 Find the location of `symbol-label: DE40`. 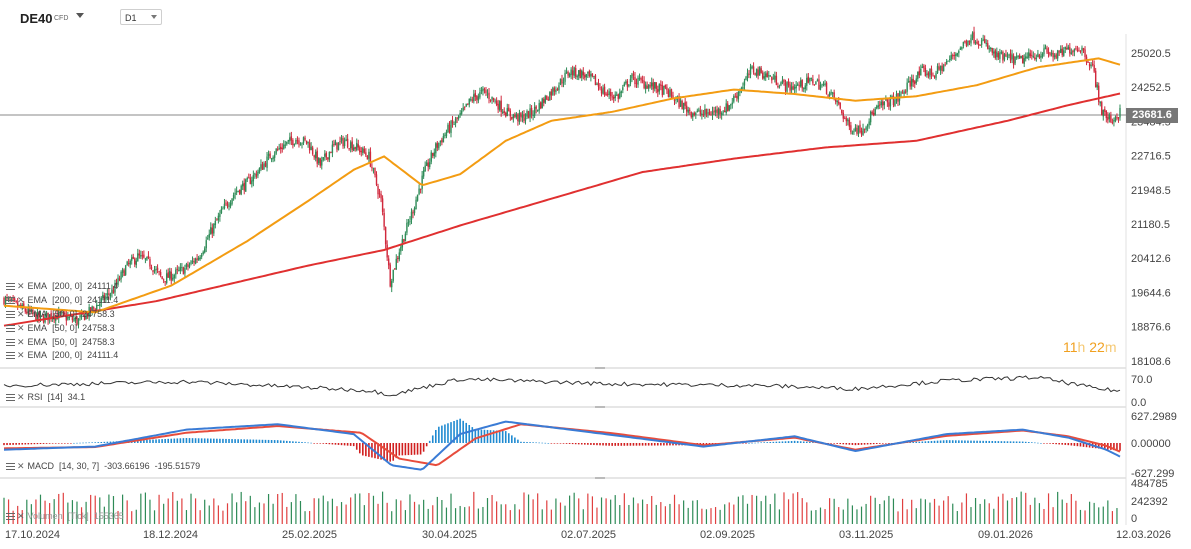

symbol-label: DE40 is located at coordinates (36, 18).